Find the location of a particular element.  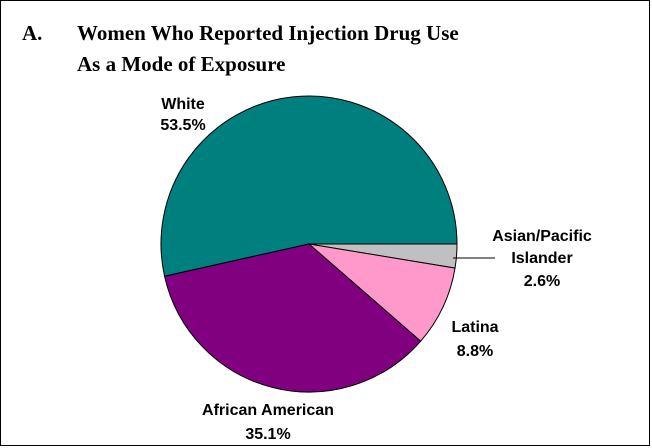

african-american-value-label: 35.1% is located at coordinates (267, 434).